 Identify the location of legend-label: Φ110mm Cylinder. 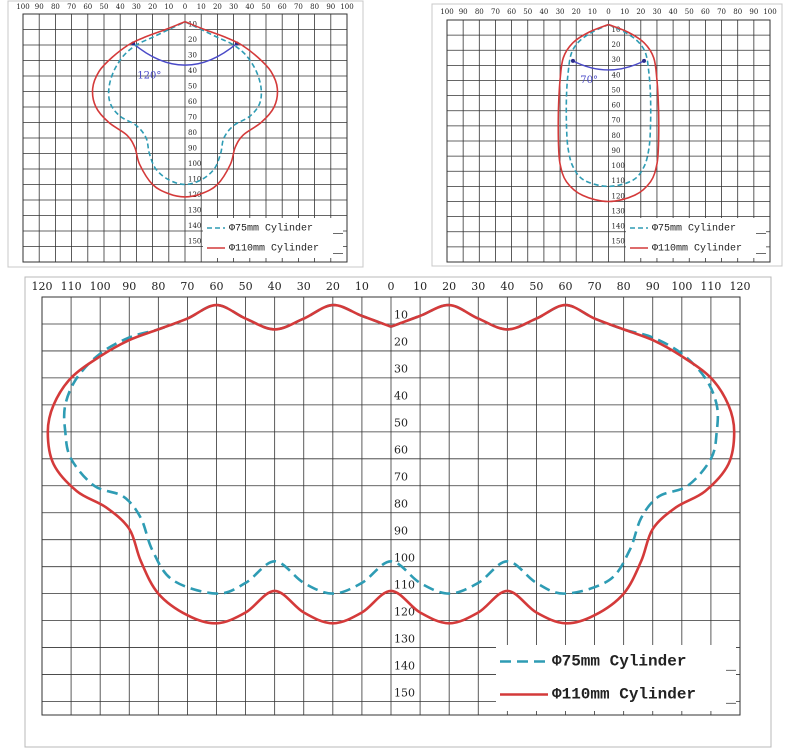
(624, 695).